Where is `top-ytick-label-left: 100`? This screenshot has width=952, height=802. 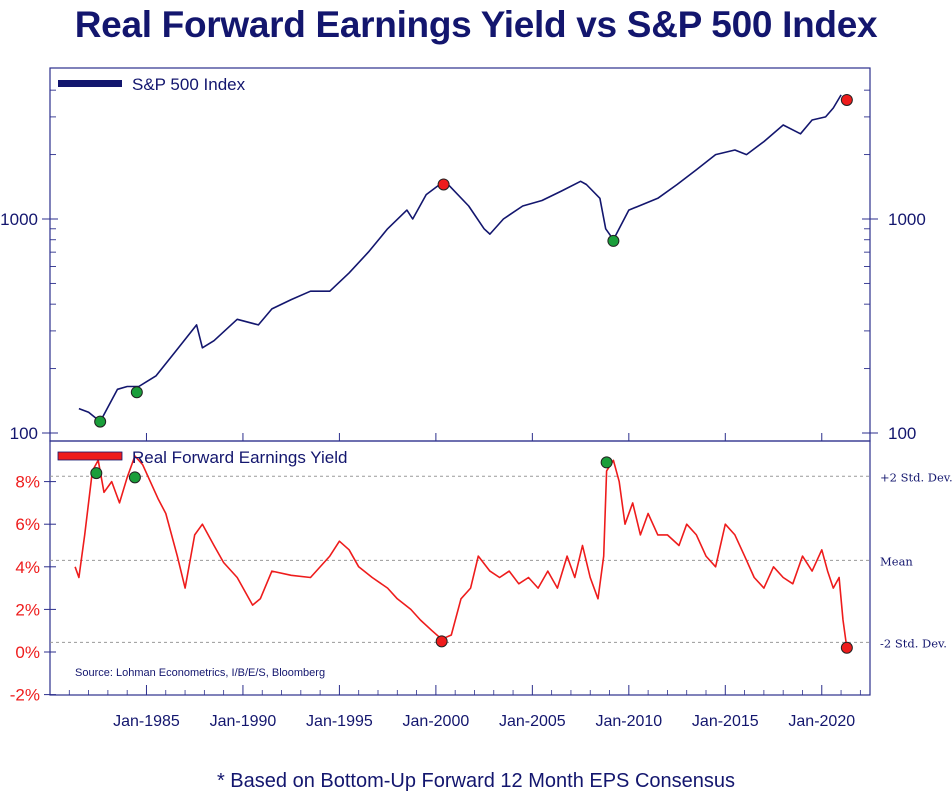 top-ytick-label-left: 100 is located at coordinates (24, 433).